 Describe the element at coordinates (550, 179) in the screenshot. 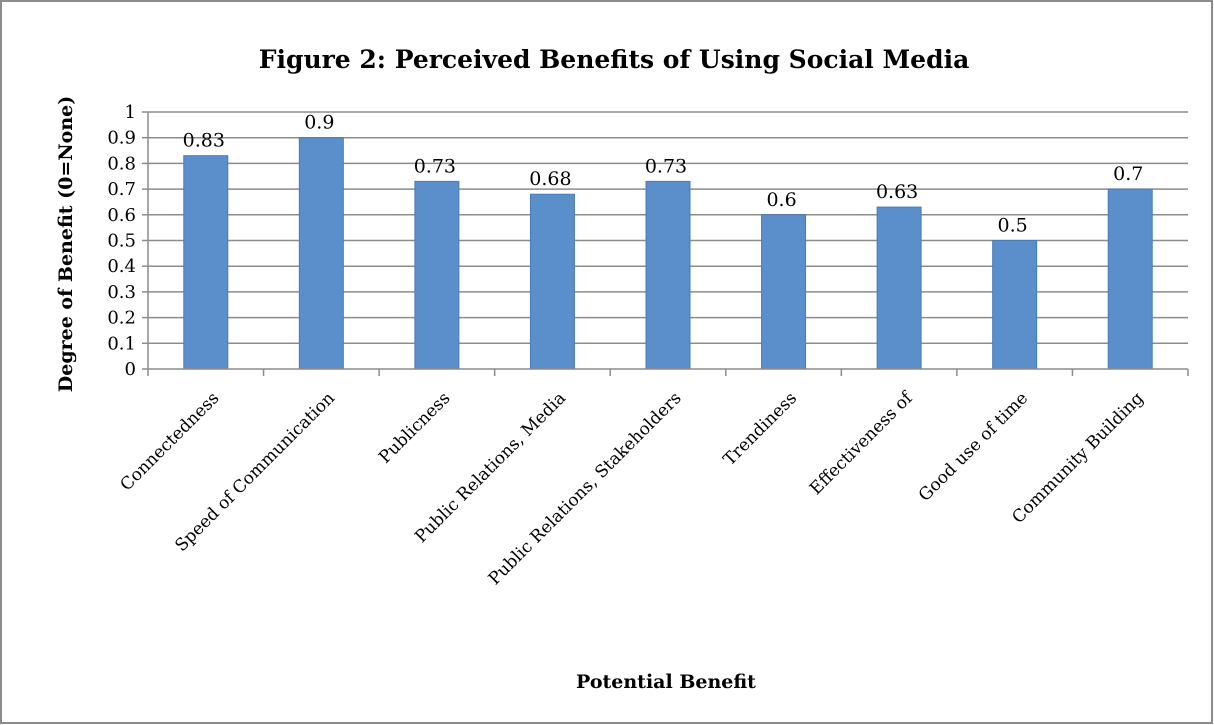

I see `data-label: 0.68` at that location.